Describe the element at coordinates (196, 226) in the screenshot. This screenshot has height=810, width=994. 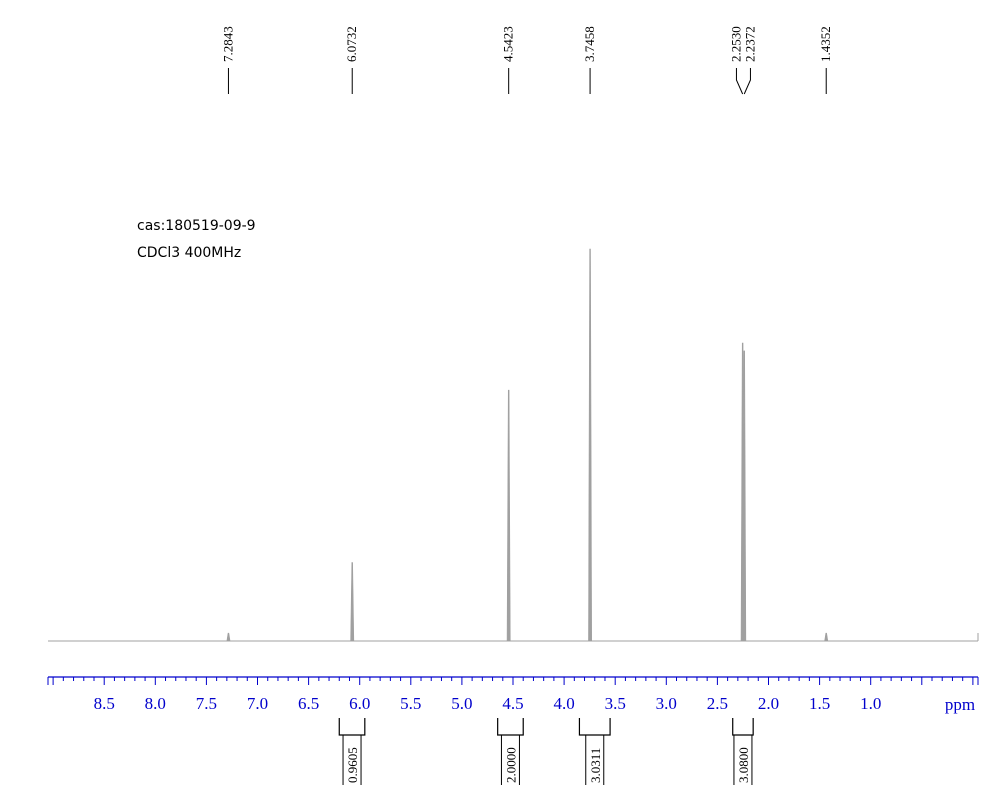
I see `sample-cas-label: cas:180519-09-9` at that location.